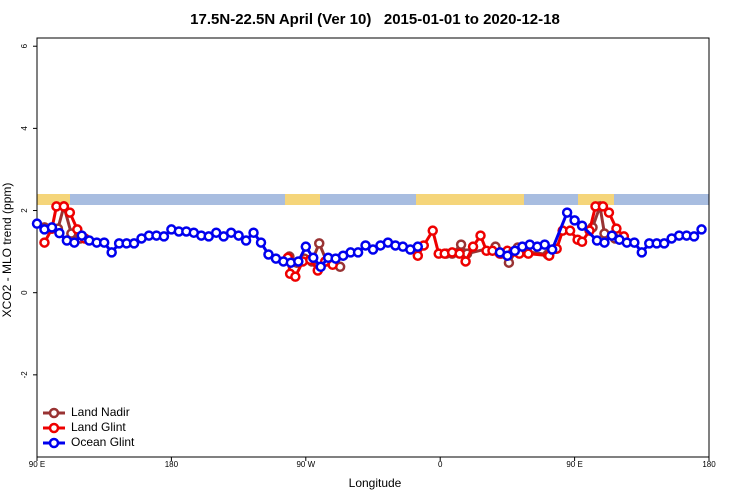  I want to click on y-tick-label: -2, so click(24, 375).